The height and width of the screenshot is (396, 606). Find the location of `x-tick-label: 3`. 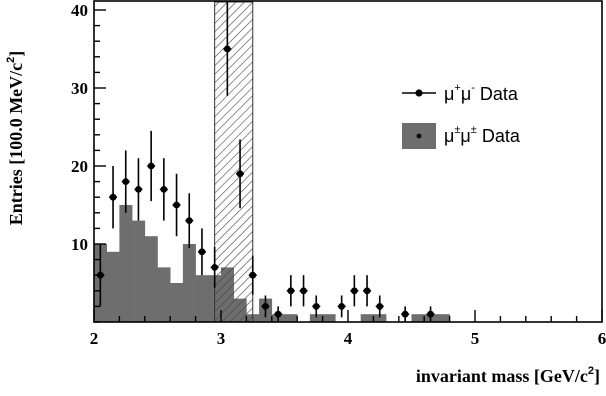

x-tick-label: 3 is located at coordinates (221, 338).